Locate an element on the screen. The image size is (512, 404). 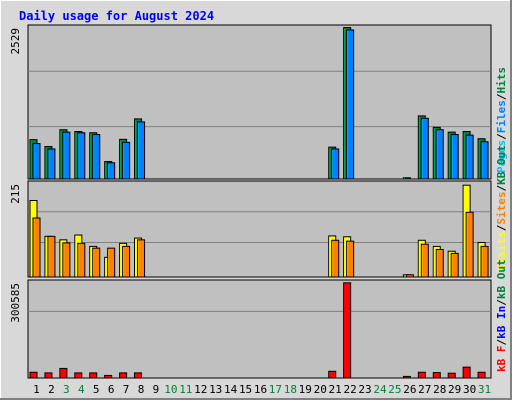
x-tick-day-10: 10 is located at coordinates (170, 389).